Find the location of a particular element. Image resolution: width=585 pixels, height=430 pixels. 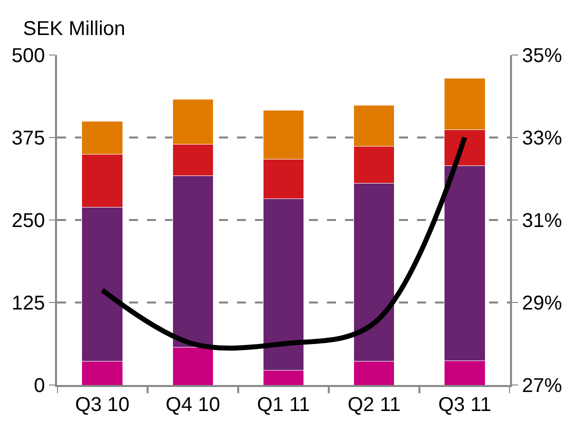

y2-tick-label: 33% is located at coordinates (542, 139).